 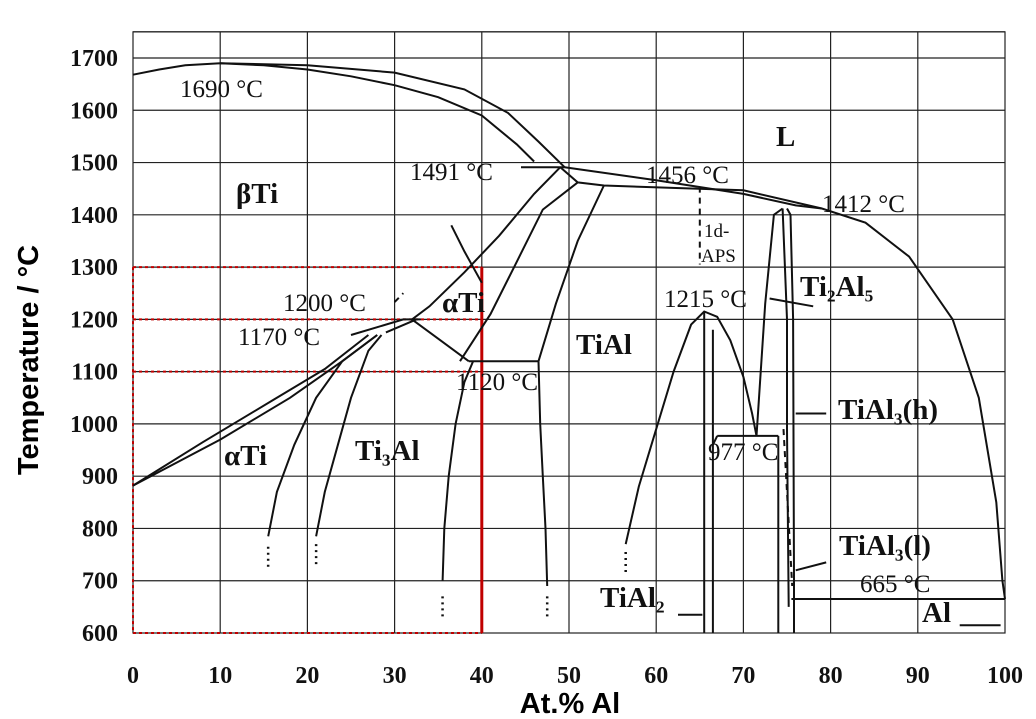 What do you see at coordinates (29, 360) in the screenshot?
I see `y-axis-title: Temperature / °C` at bounding box center [29, 360].